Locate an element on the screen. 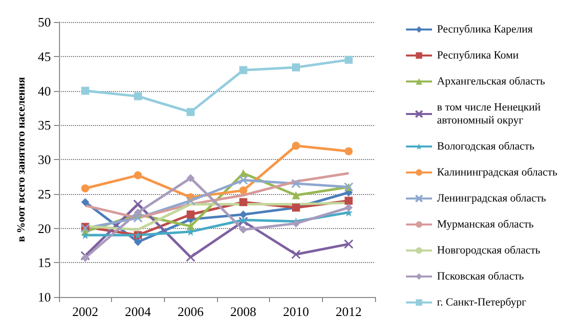 Image resolution: width=588 pixels, height=335 pixels. legend-label: в том числе Ненецкий автономный округ is located at coordinates (489, 114).